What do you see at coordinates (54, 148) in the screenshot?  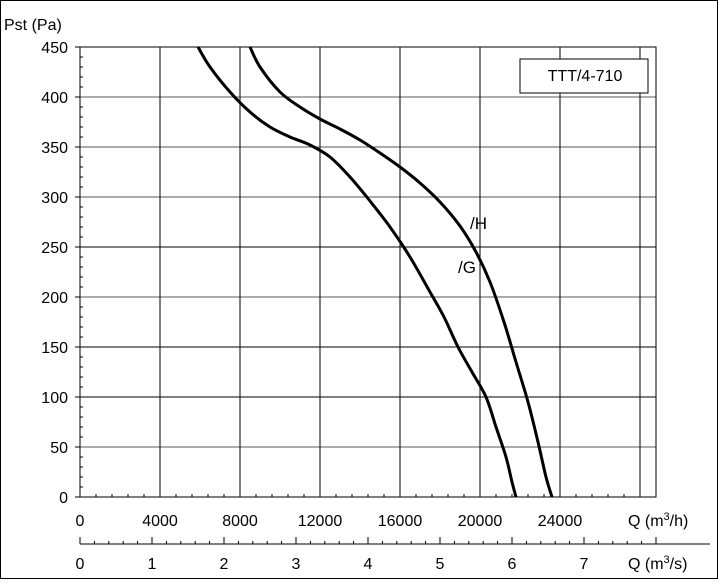 I see `y-tick-label: 350` at bounding box center [54, 148].